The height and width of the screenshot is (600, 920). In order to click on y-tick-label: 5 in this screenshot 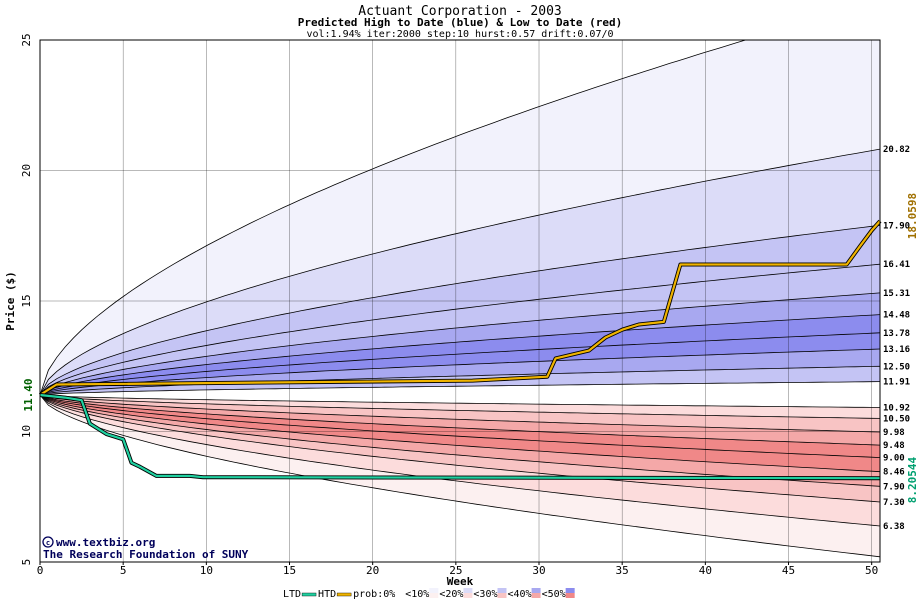, I will do `click(26, 562)`.